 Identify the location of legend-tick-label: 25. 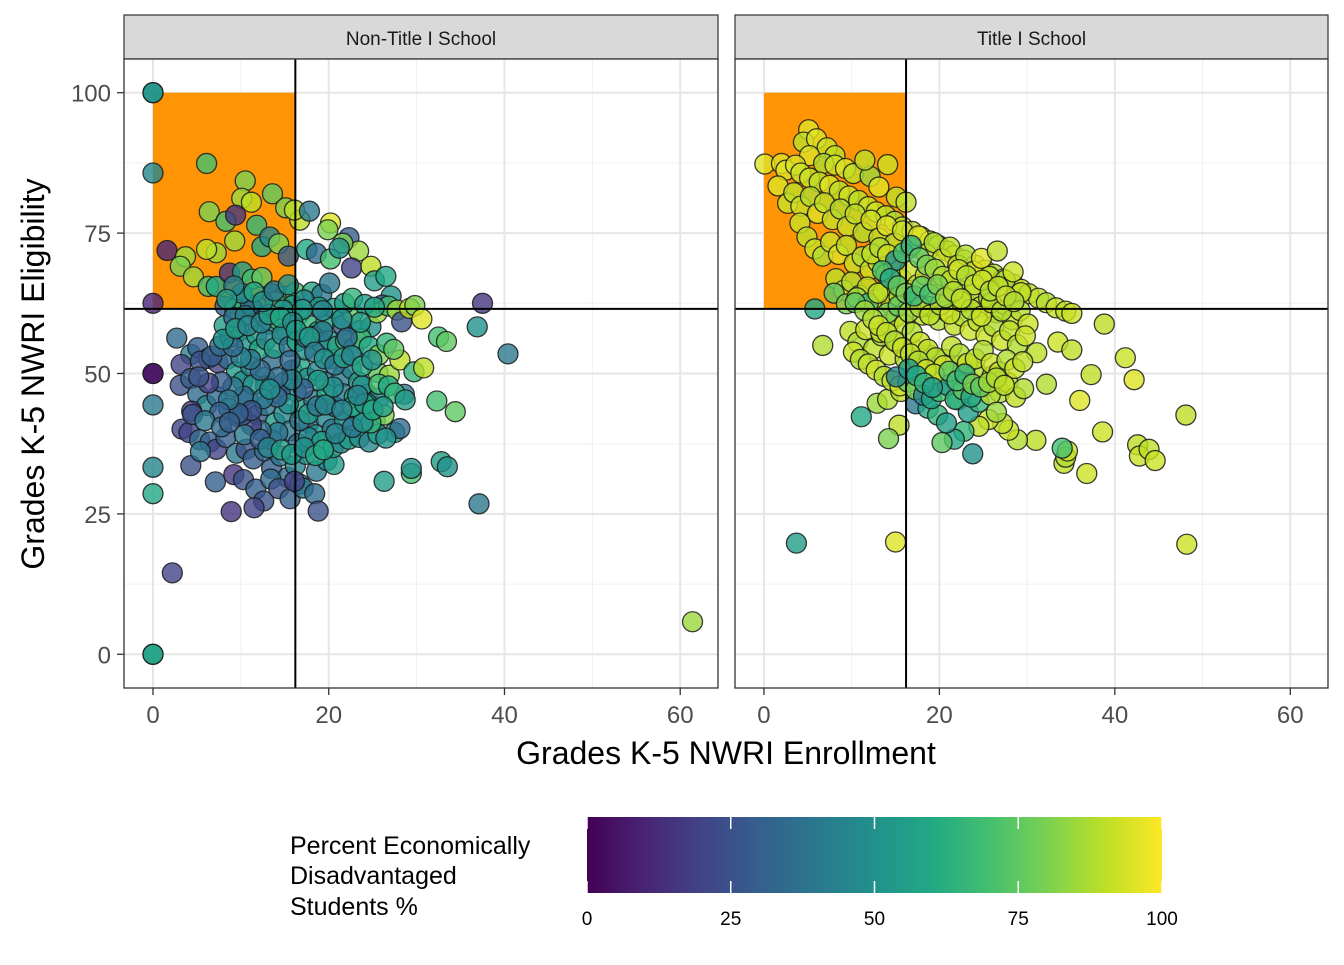
(730, 919).